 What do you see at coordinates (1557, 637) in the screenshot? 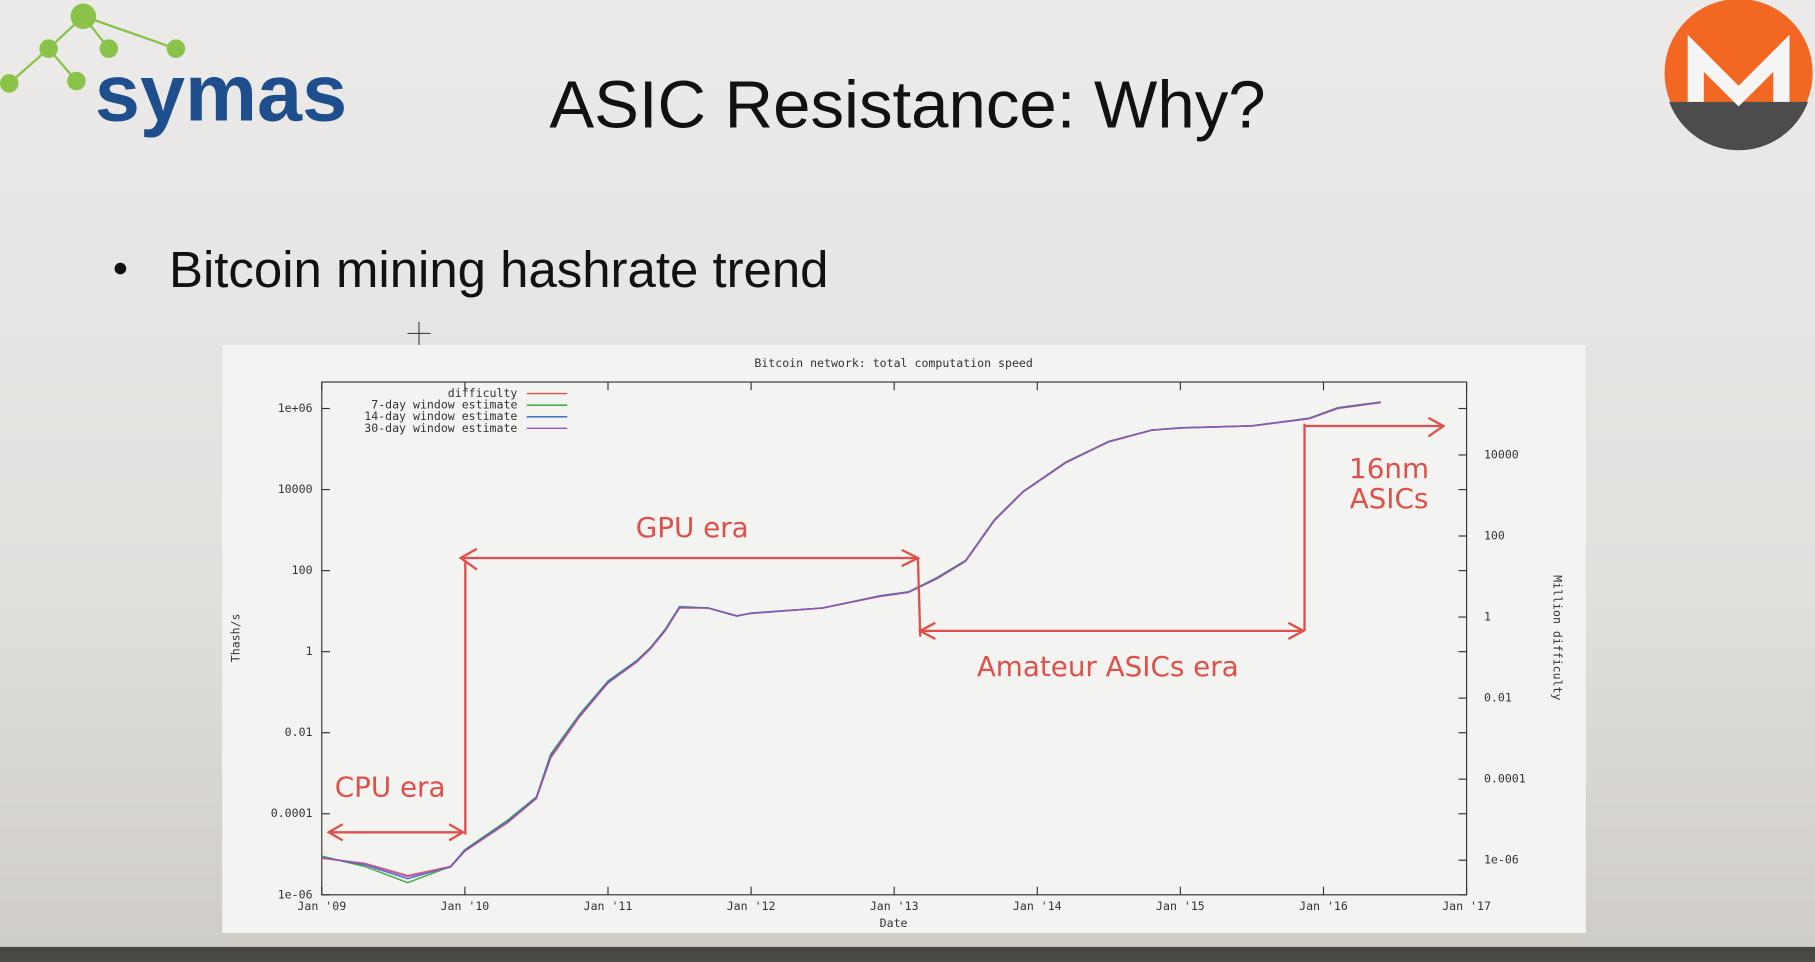
I see `y2-axis-label: Million difficulty` at bounding box center [1557, 637].